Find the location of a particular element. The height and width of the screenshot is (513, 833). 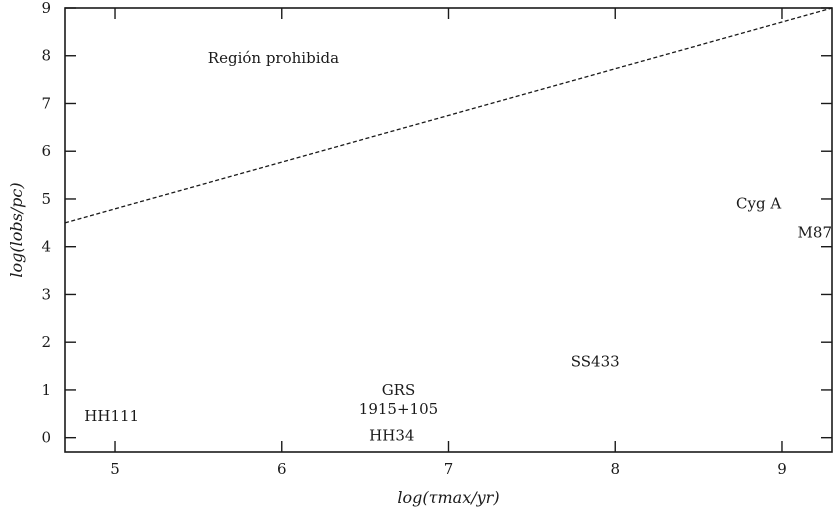

y-tick-label: 2 is located at coordinates (46, 342).